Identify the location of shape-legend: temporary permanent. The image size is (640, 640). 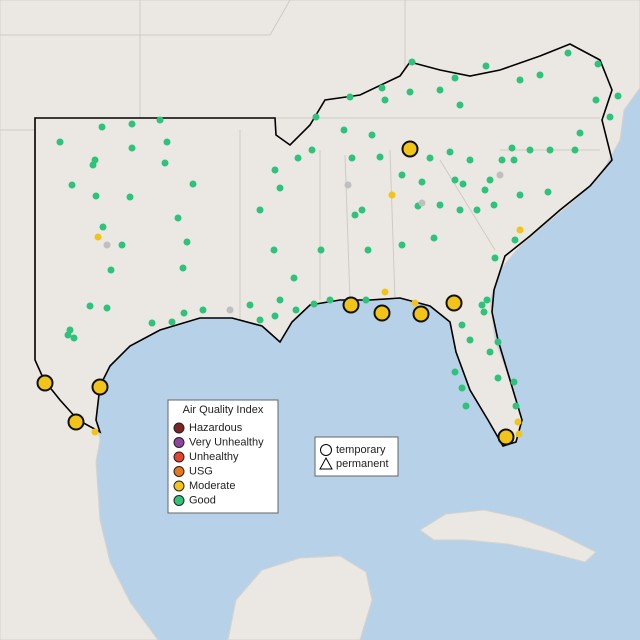
(356, 456).